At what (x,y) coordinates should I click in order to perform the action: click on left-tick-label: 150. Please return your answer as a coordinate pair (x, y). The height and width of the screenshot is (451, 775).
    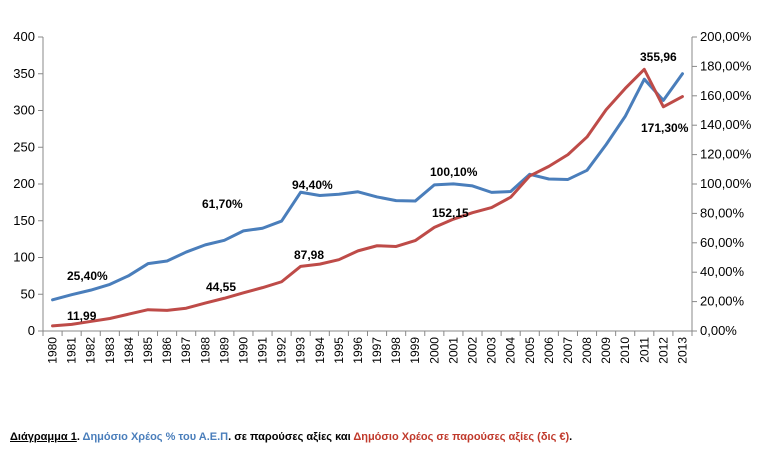
    Looking at the image, I should click on (24, 220).